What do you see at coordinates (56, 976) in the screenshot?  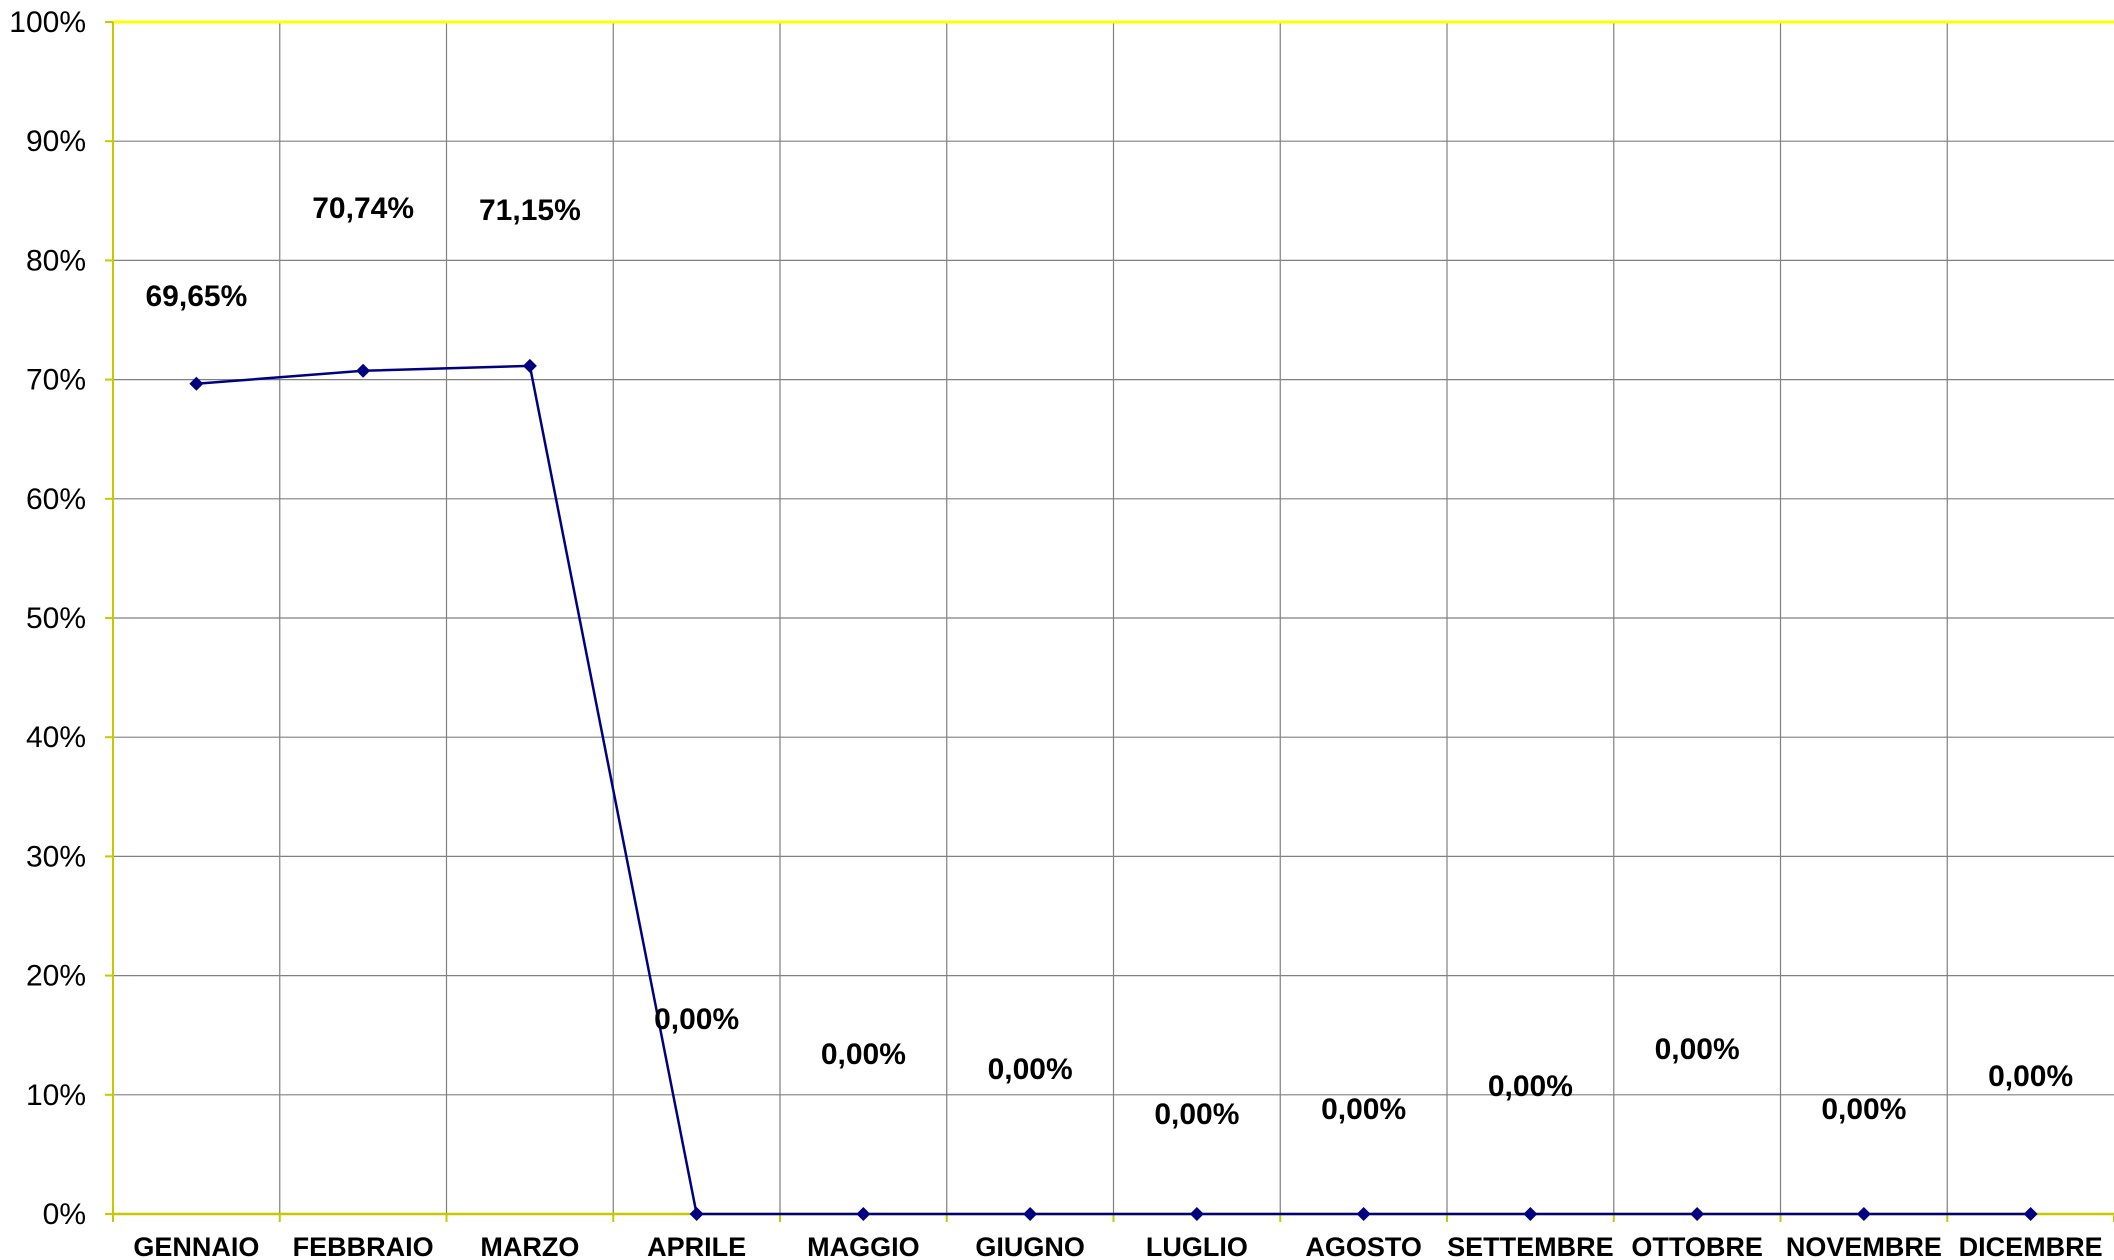 I see `y-tick-label: 20%` at bounding box center [56, 976].